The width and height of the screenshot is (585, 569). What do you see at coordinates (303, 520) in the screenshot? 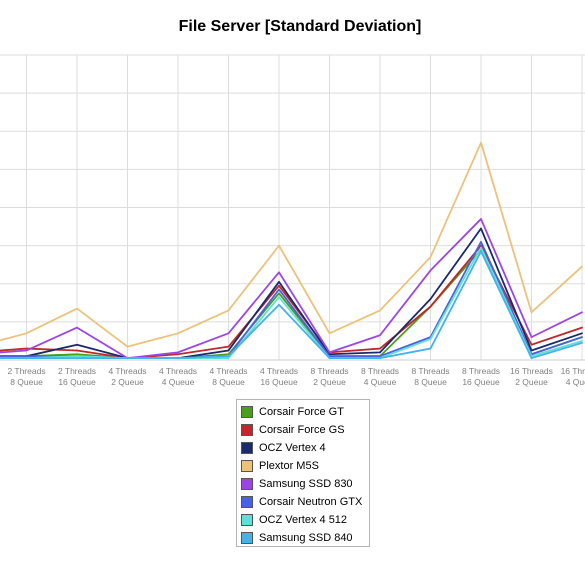
I see `legend-label: OCZ Vertex 4 512` at bounding box center [303, 520].